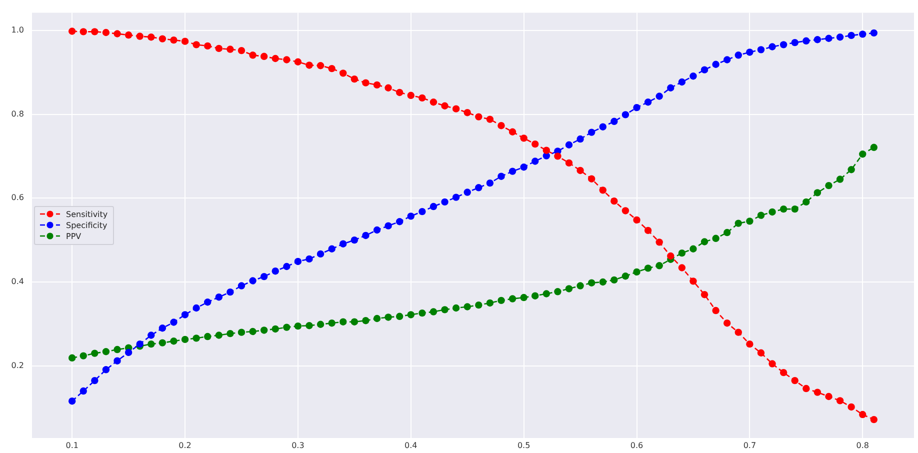  I want to click on x-tick-label: 0.2, so click(185, 445).